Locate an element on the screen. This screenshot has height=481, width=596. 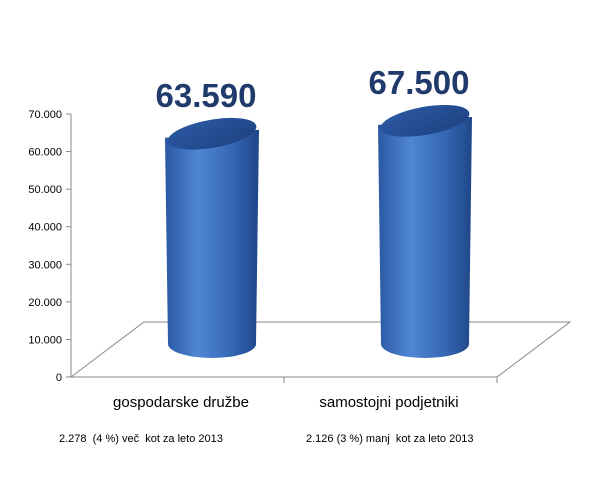
category-label-1: gospodarske družbe is located at coordinates (181, 402).